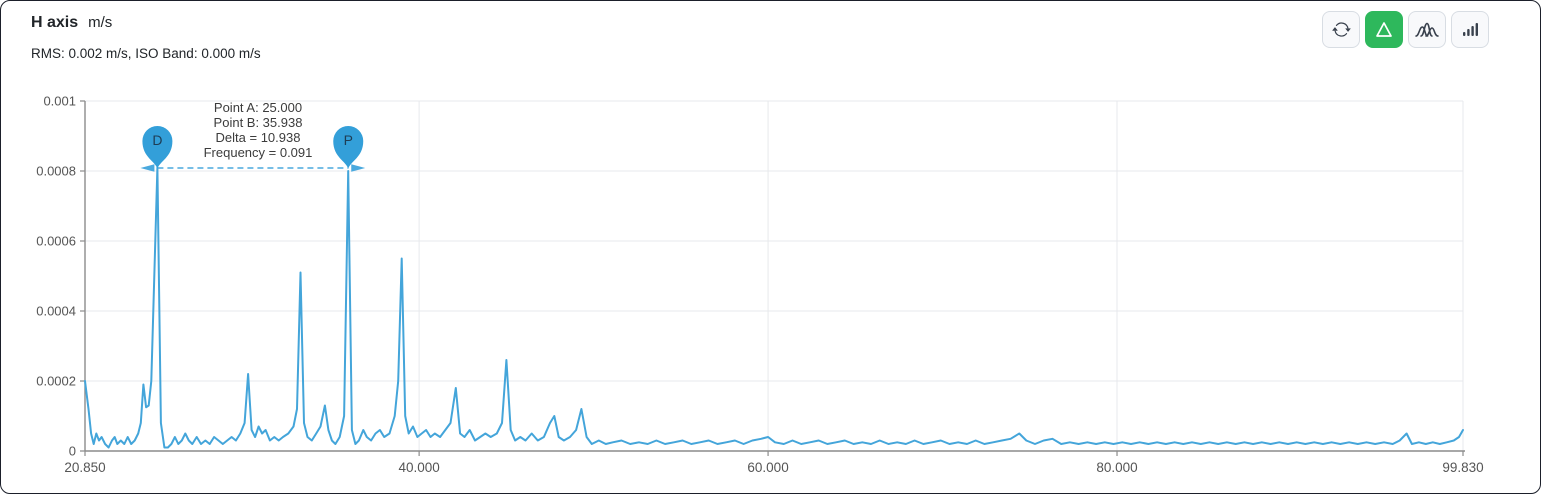 The width and height of the screenshot is (1541, 494). I want to click on peaks-overlay-icon, so click(1427, 29).